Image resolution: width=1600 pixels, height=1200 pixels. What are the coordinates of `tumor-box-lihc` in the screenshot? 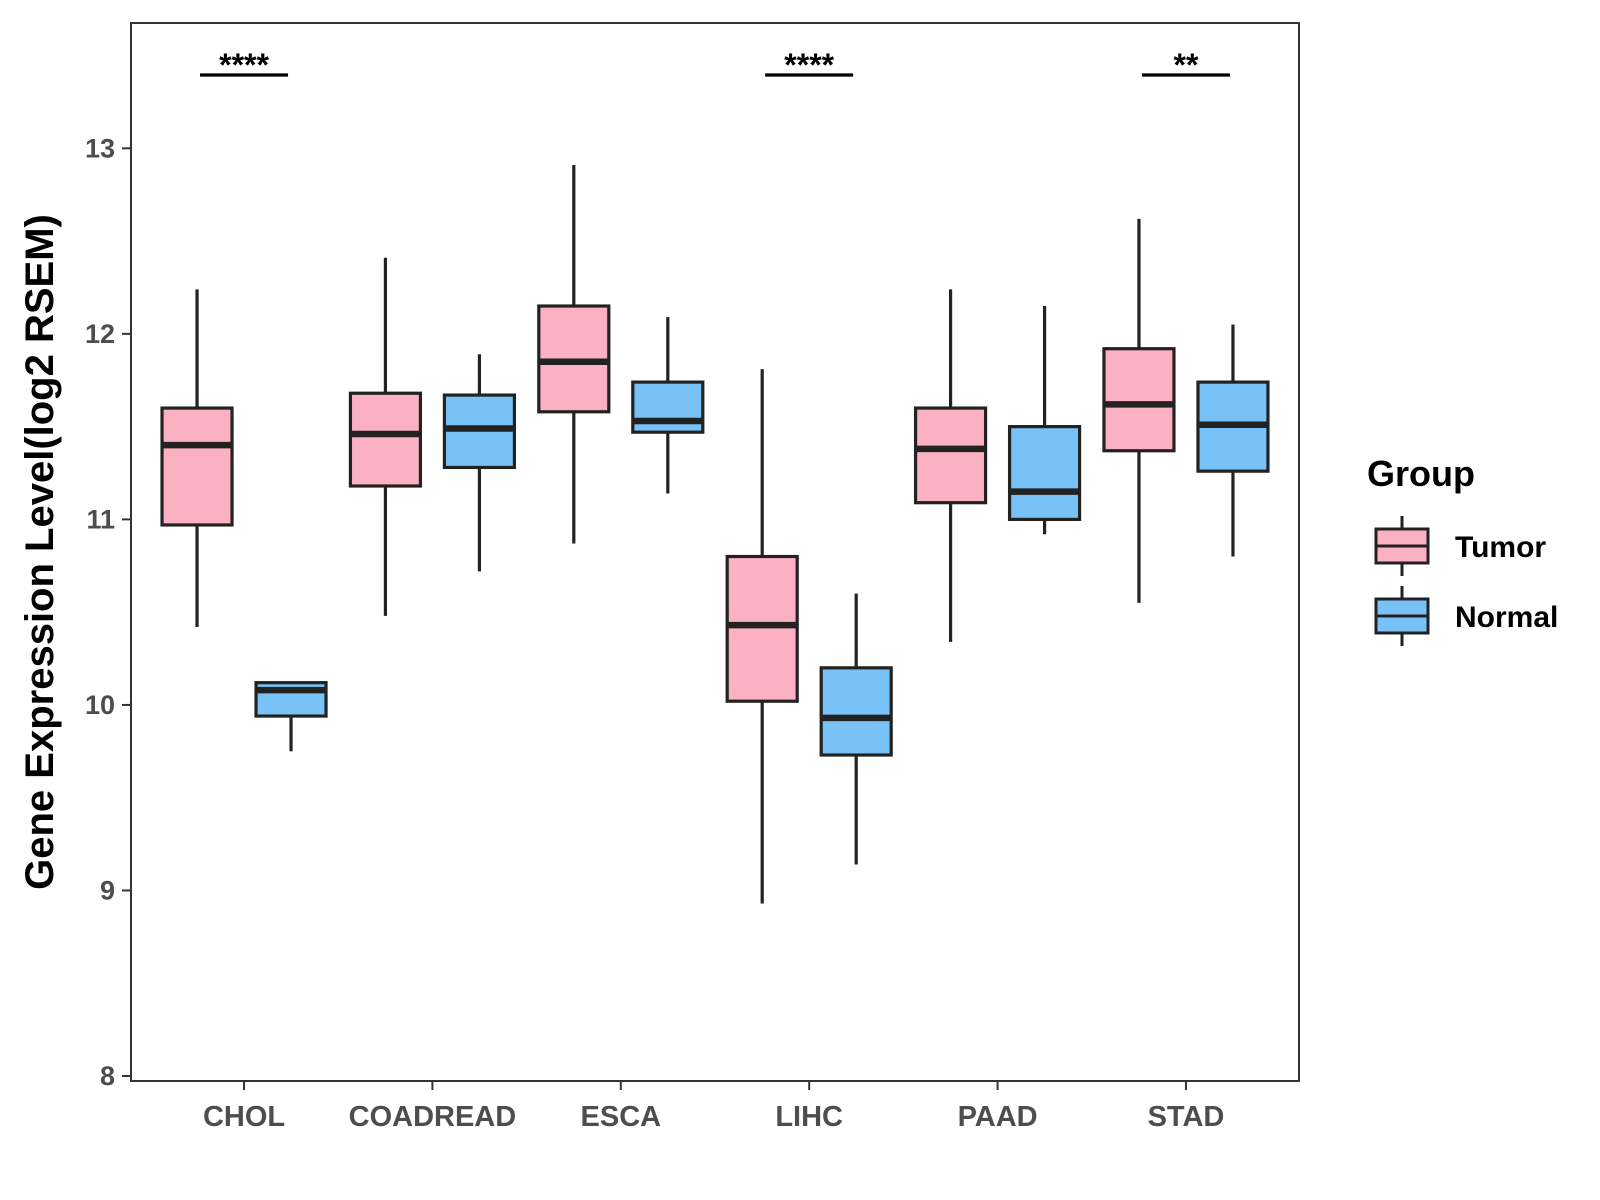 It's located at (762, 636).